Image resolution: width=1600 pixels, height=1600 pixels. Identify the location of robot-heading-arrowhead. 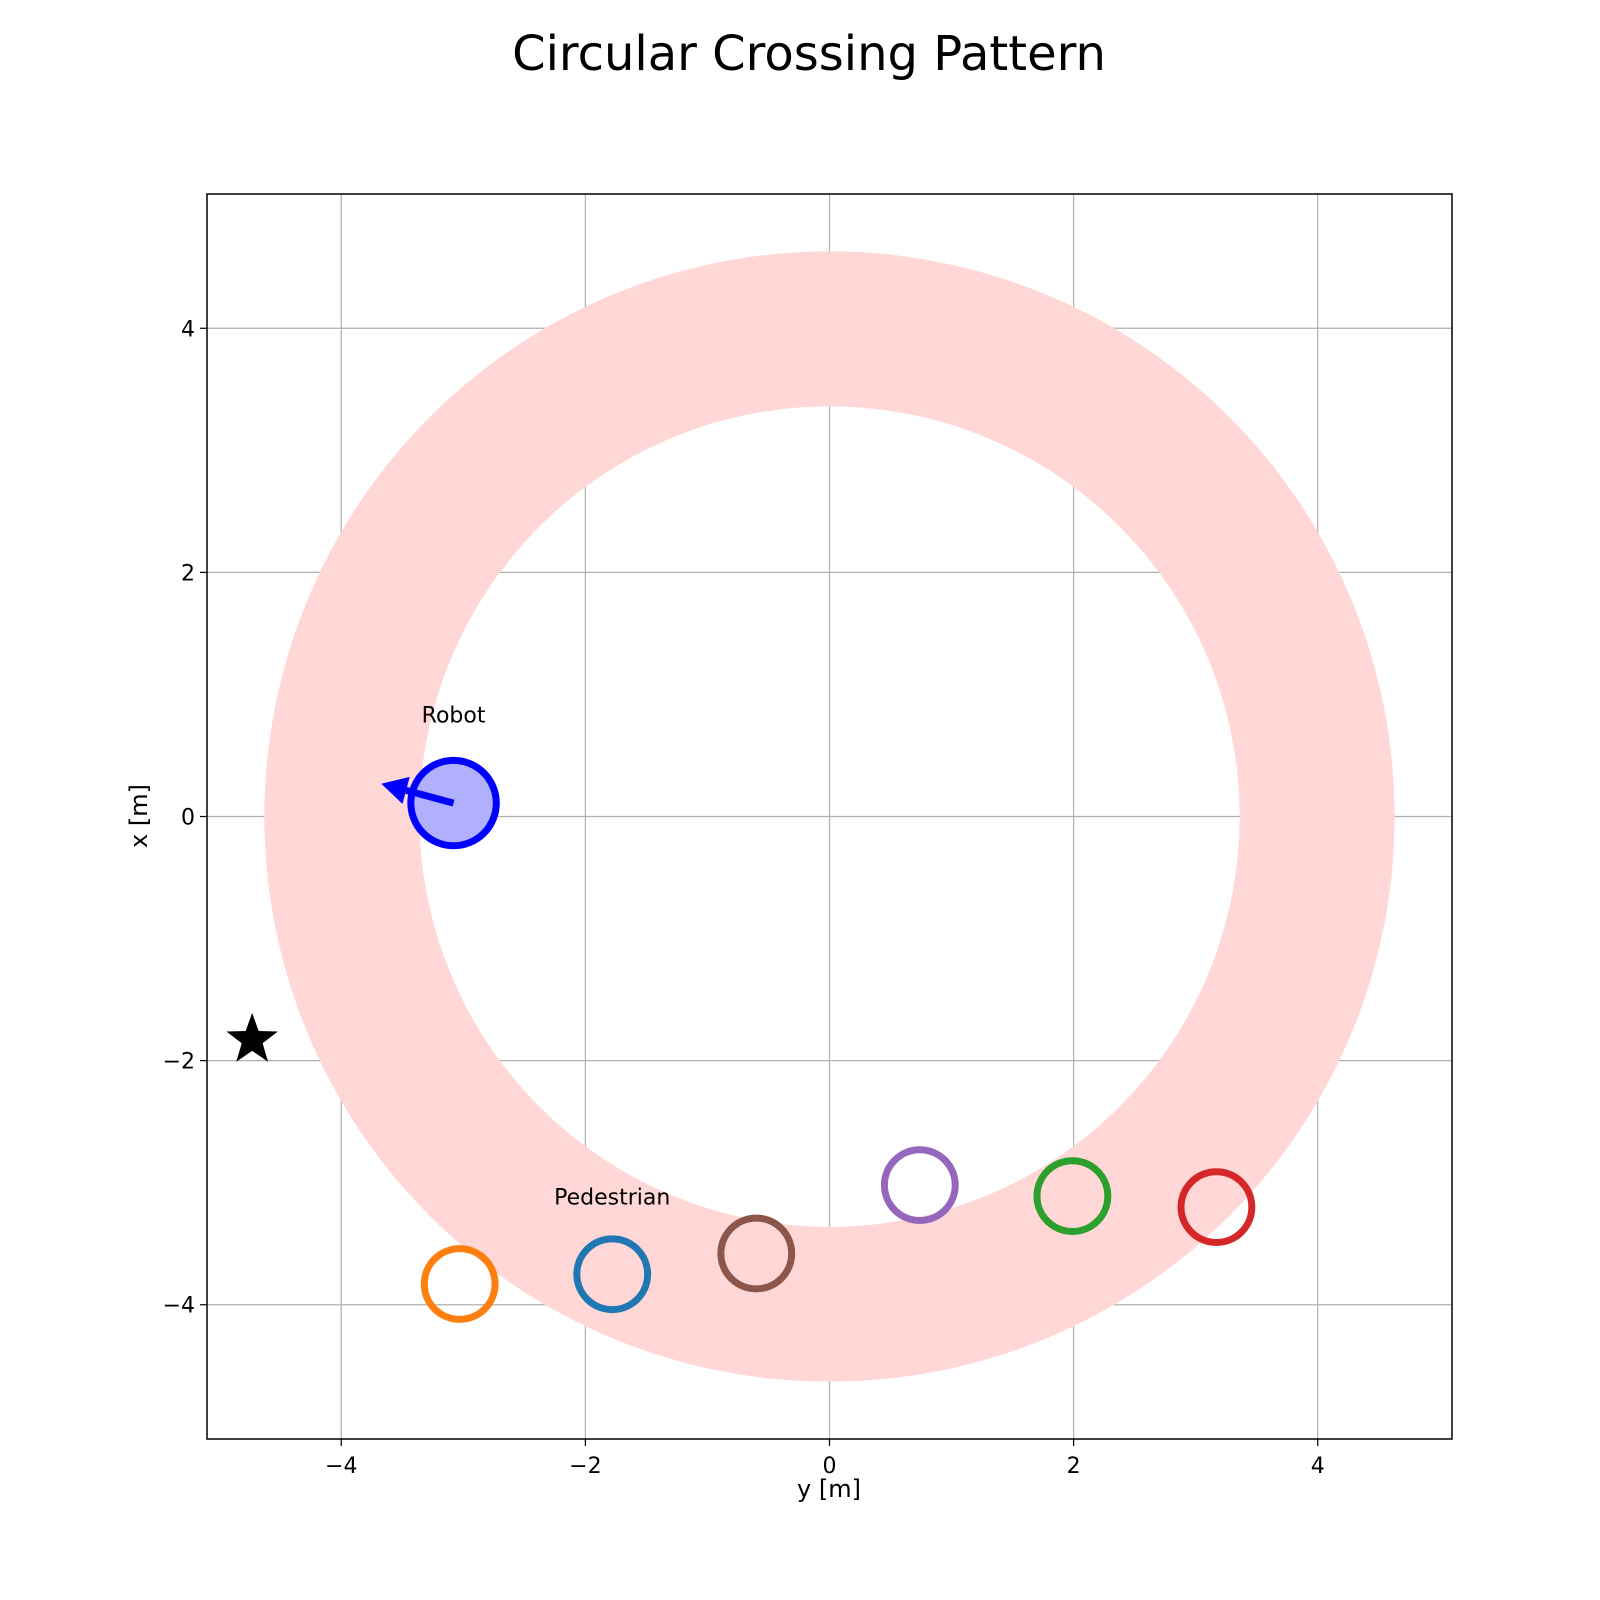
(395, 790).